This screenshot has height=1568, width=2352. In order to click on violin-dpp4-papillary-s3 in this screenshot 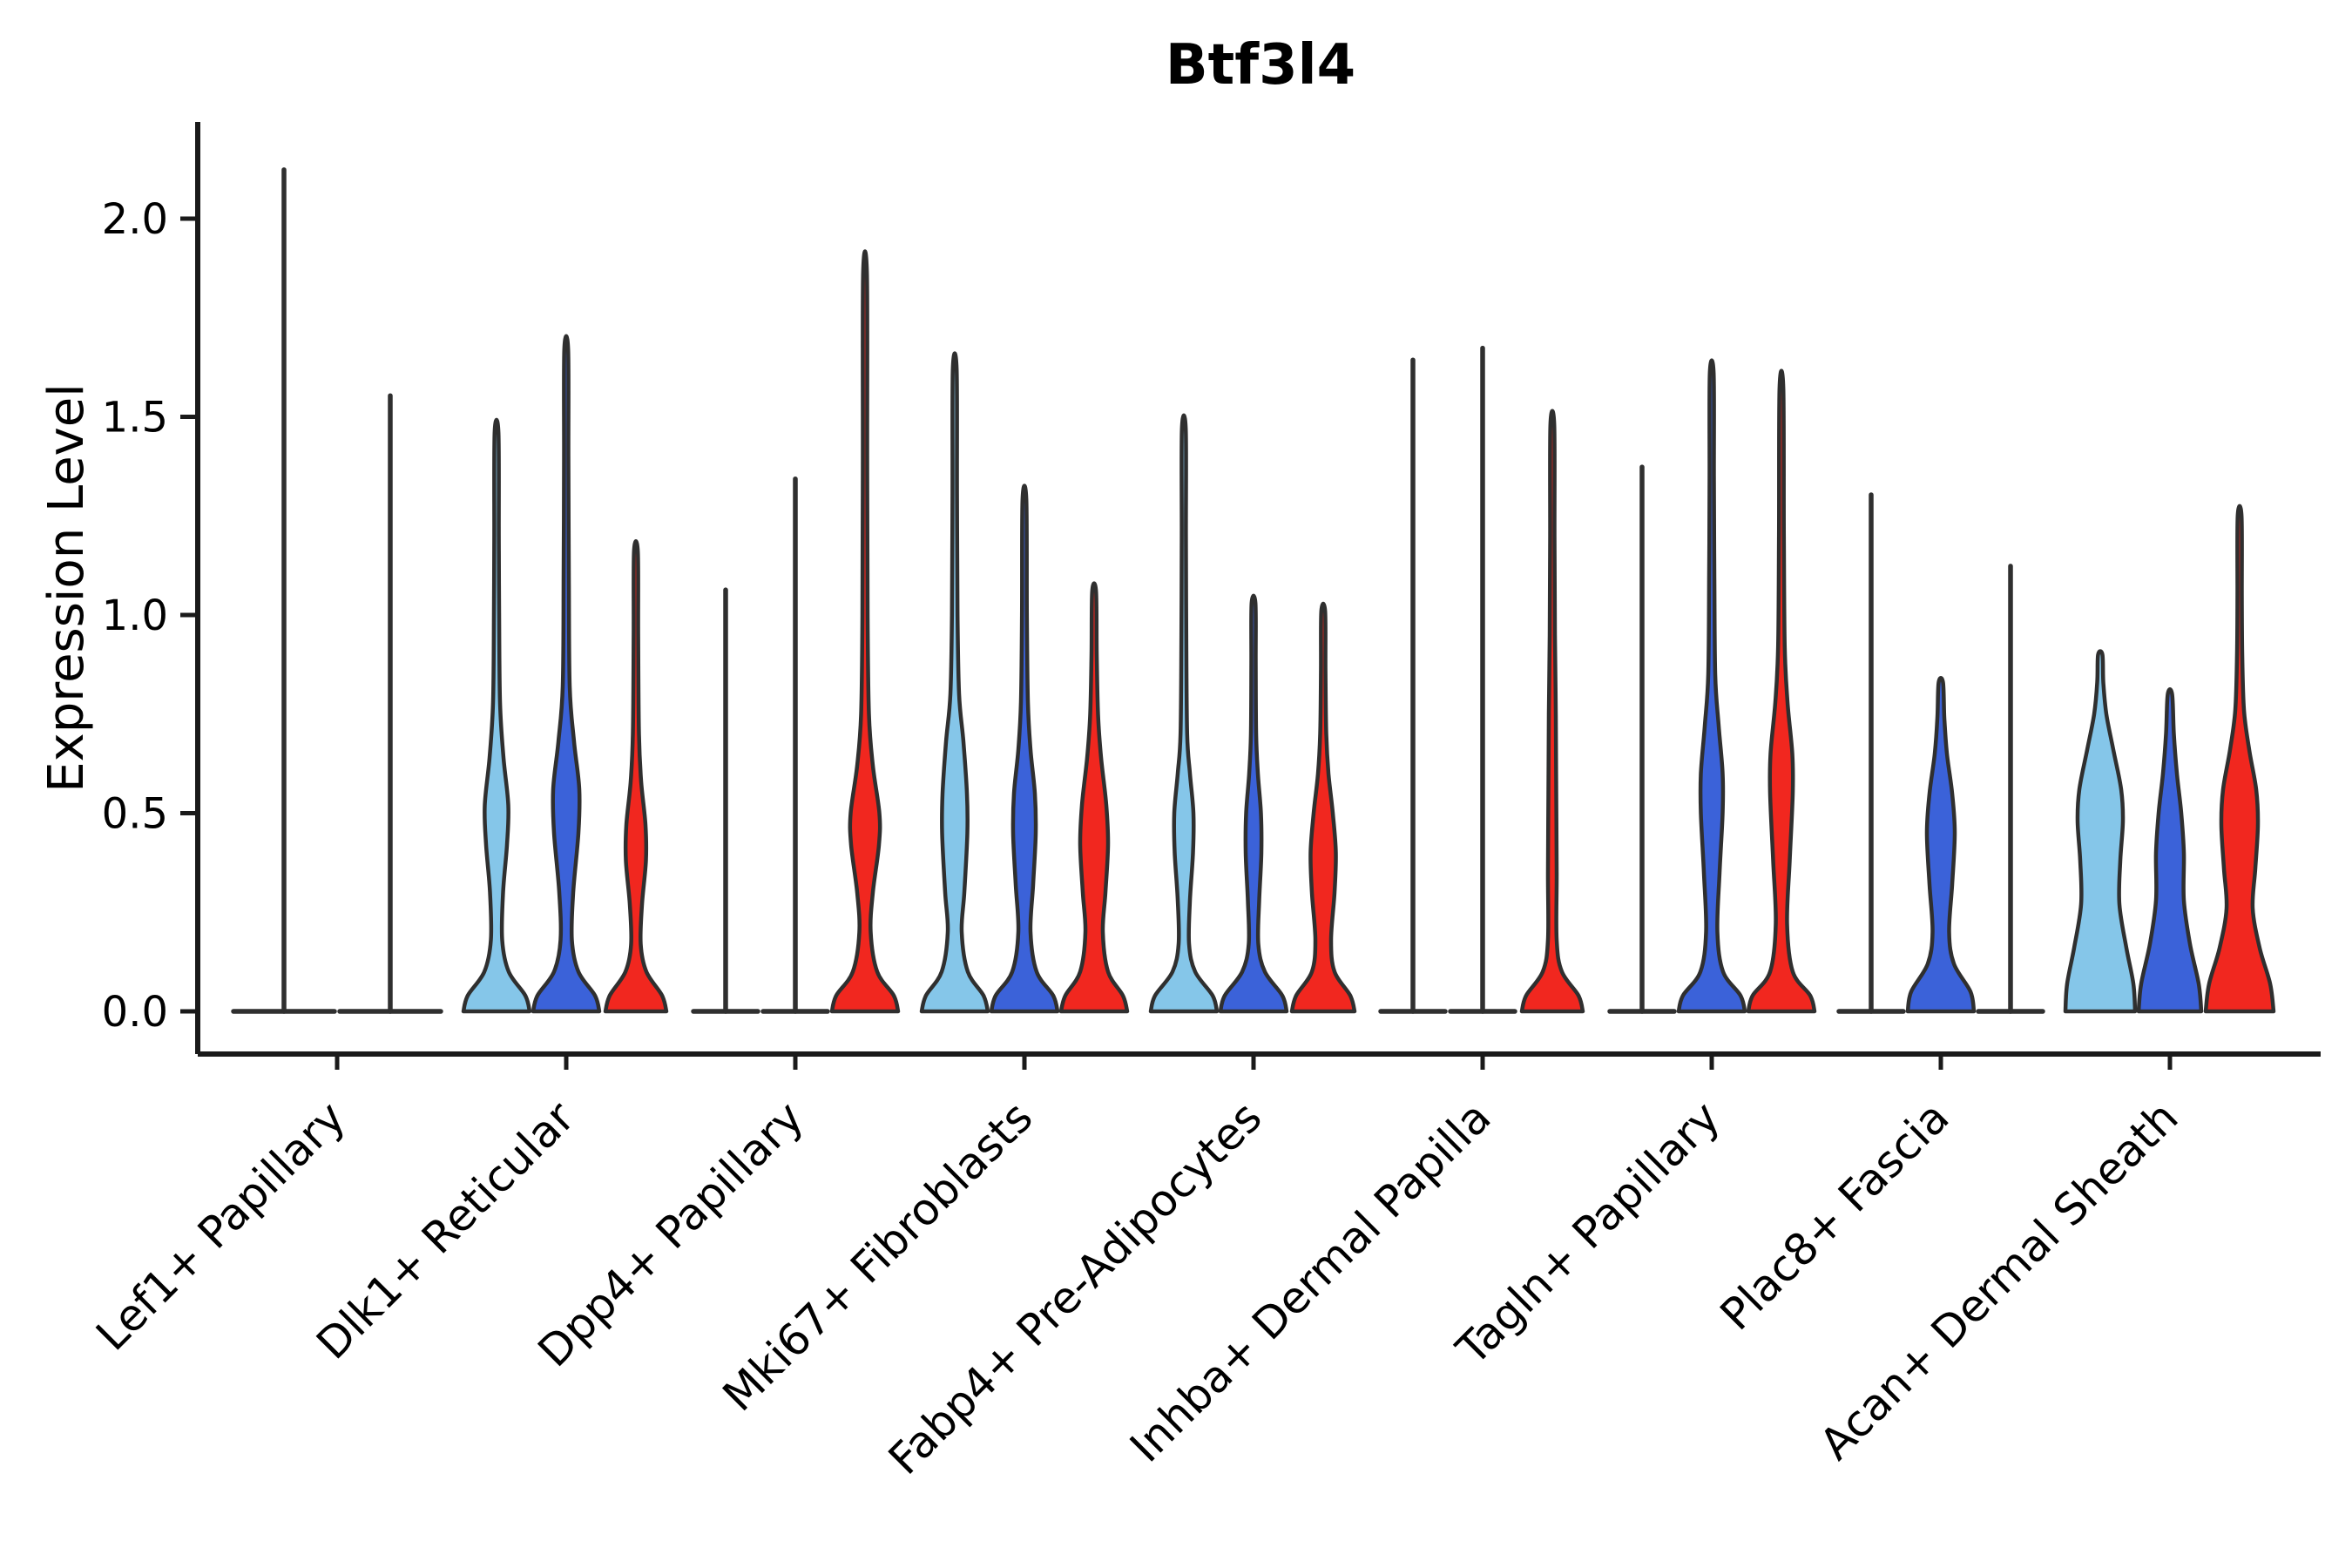, I will do `click(865, 631)`.